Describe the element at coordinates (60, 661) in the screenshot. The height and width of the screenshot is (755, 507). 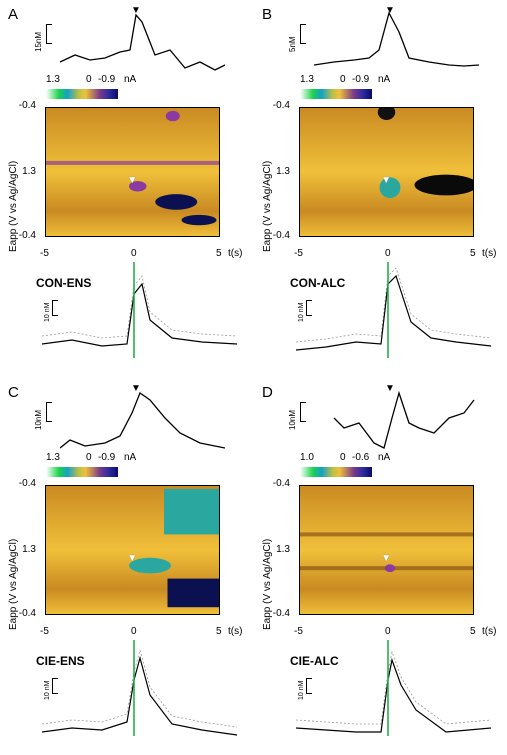
I see `condition-label: CIE-ENS` at that location.